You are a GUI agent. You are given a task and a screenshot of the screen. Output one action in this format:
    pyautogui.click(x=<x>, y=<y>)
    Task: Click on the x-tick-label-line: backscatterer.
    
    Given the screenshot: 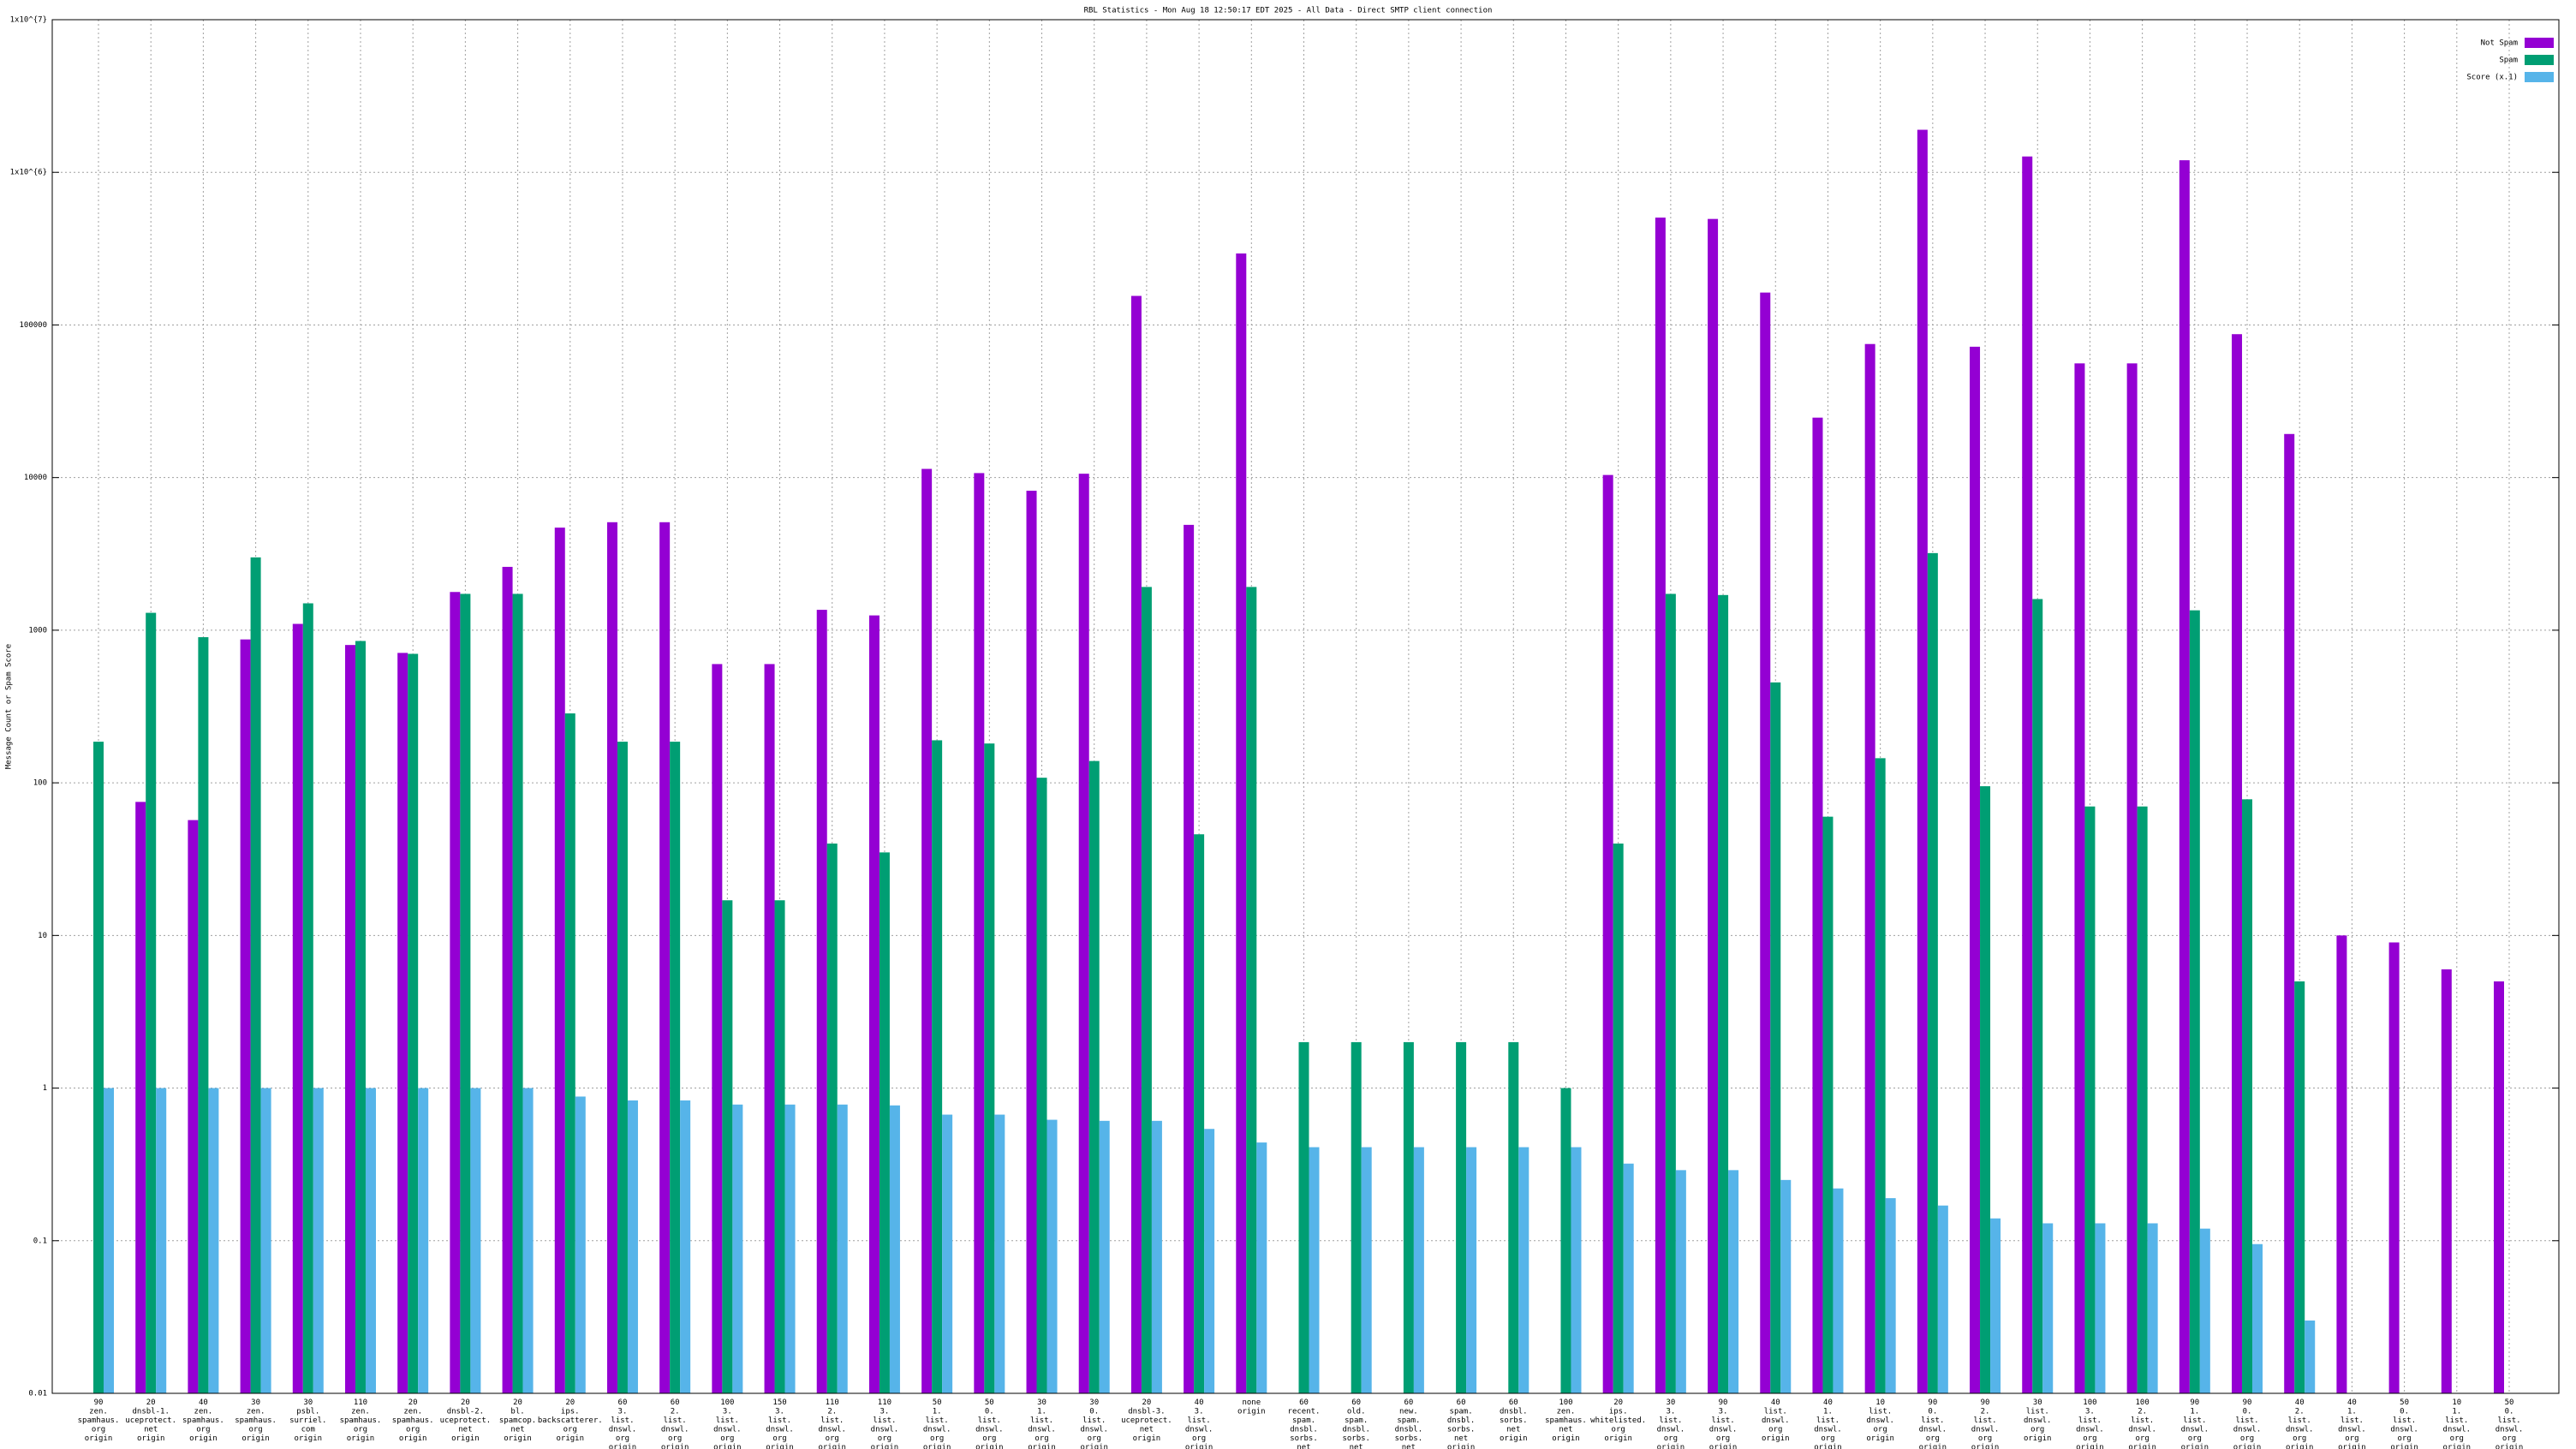 What is the action you would take?
    pyautogui.click(x=570, y=1420)
    